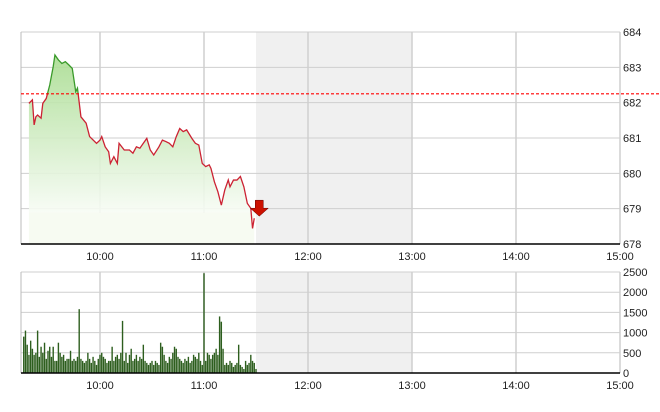 The height and width of the screenshot is (412, 660). What do you see at coordinates (632, 210) in the screenshot?
I see `y-tick-label: 679` at bounding box center [632, 210].